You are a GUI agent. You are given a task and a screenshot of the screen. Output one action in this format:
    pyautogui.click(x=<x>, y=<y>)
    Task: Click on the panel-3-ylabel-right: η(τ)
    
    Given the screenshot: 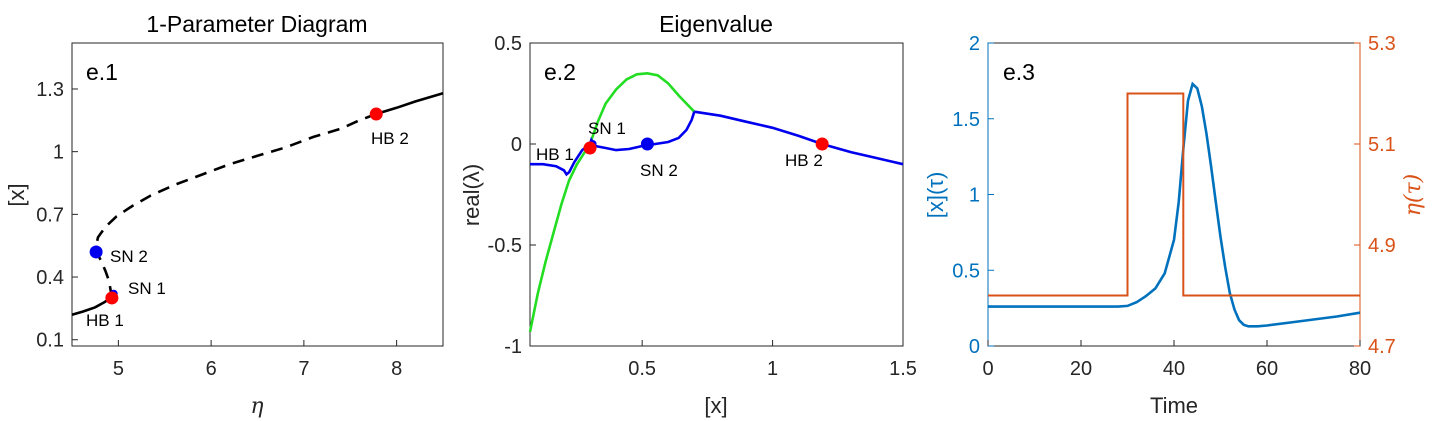 What is the action you would take?
    pyautogui.click(x=1413, y=195)
    